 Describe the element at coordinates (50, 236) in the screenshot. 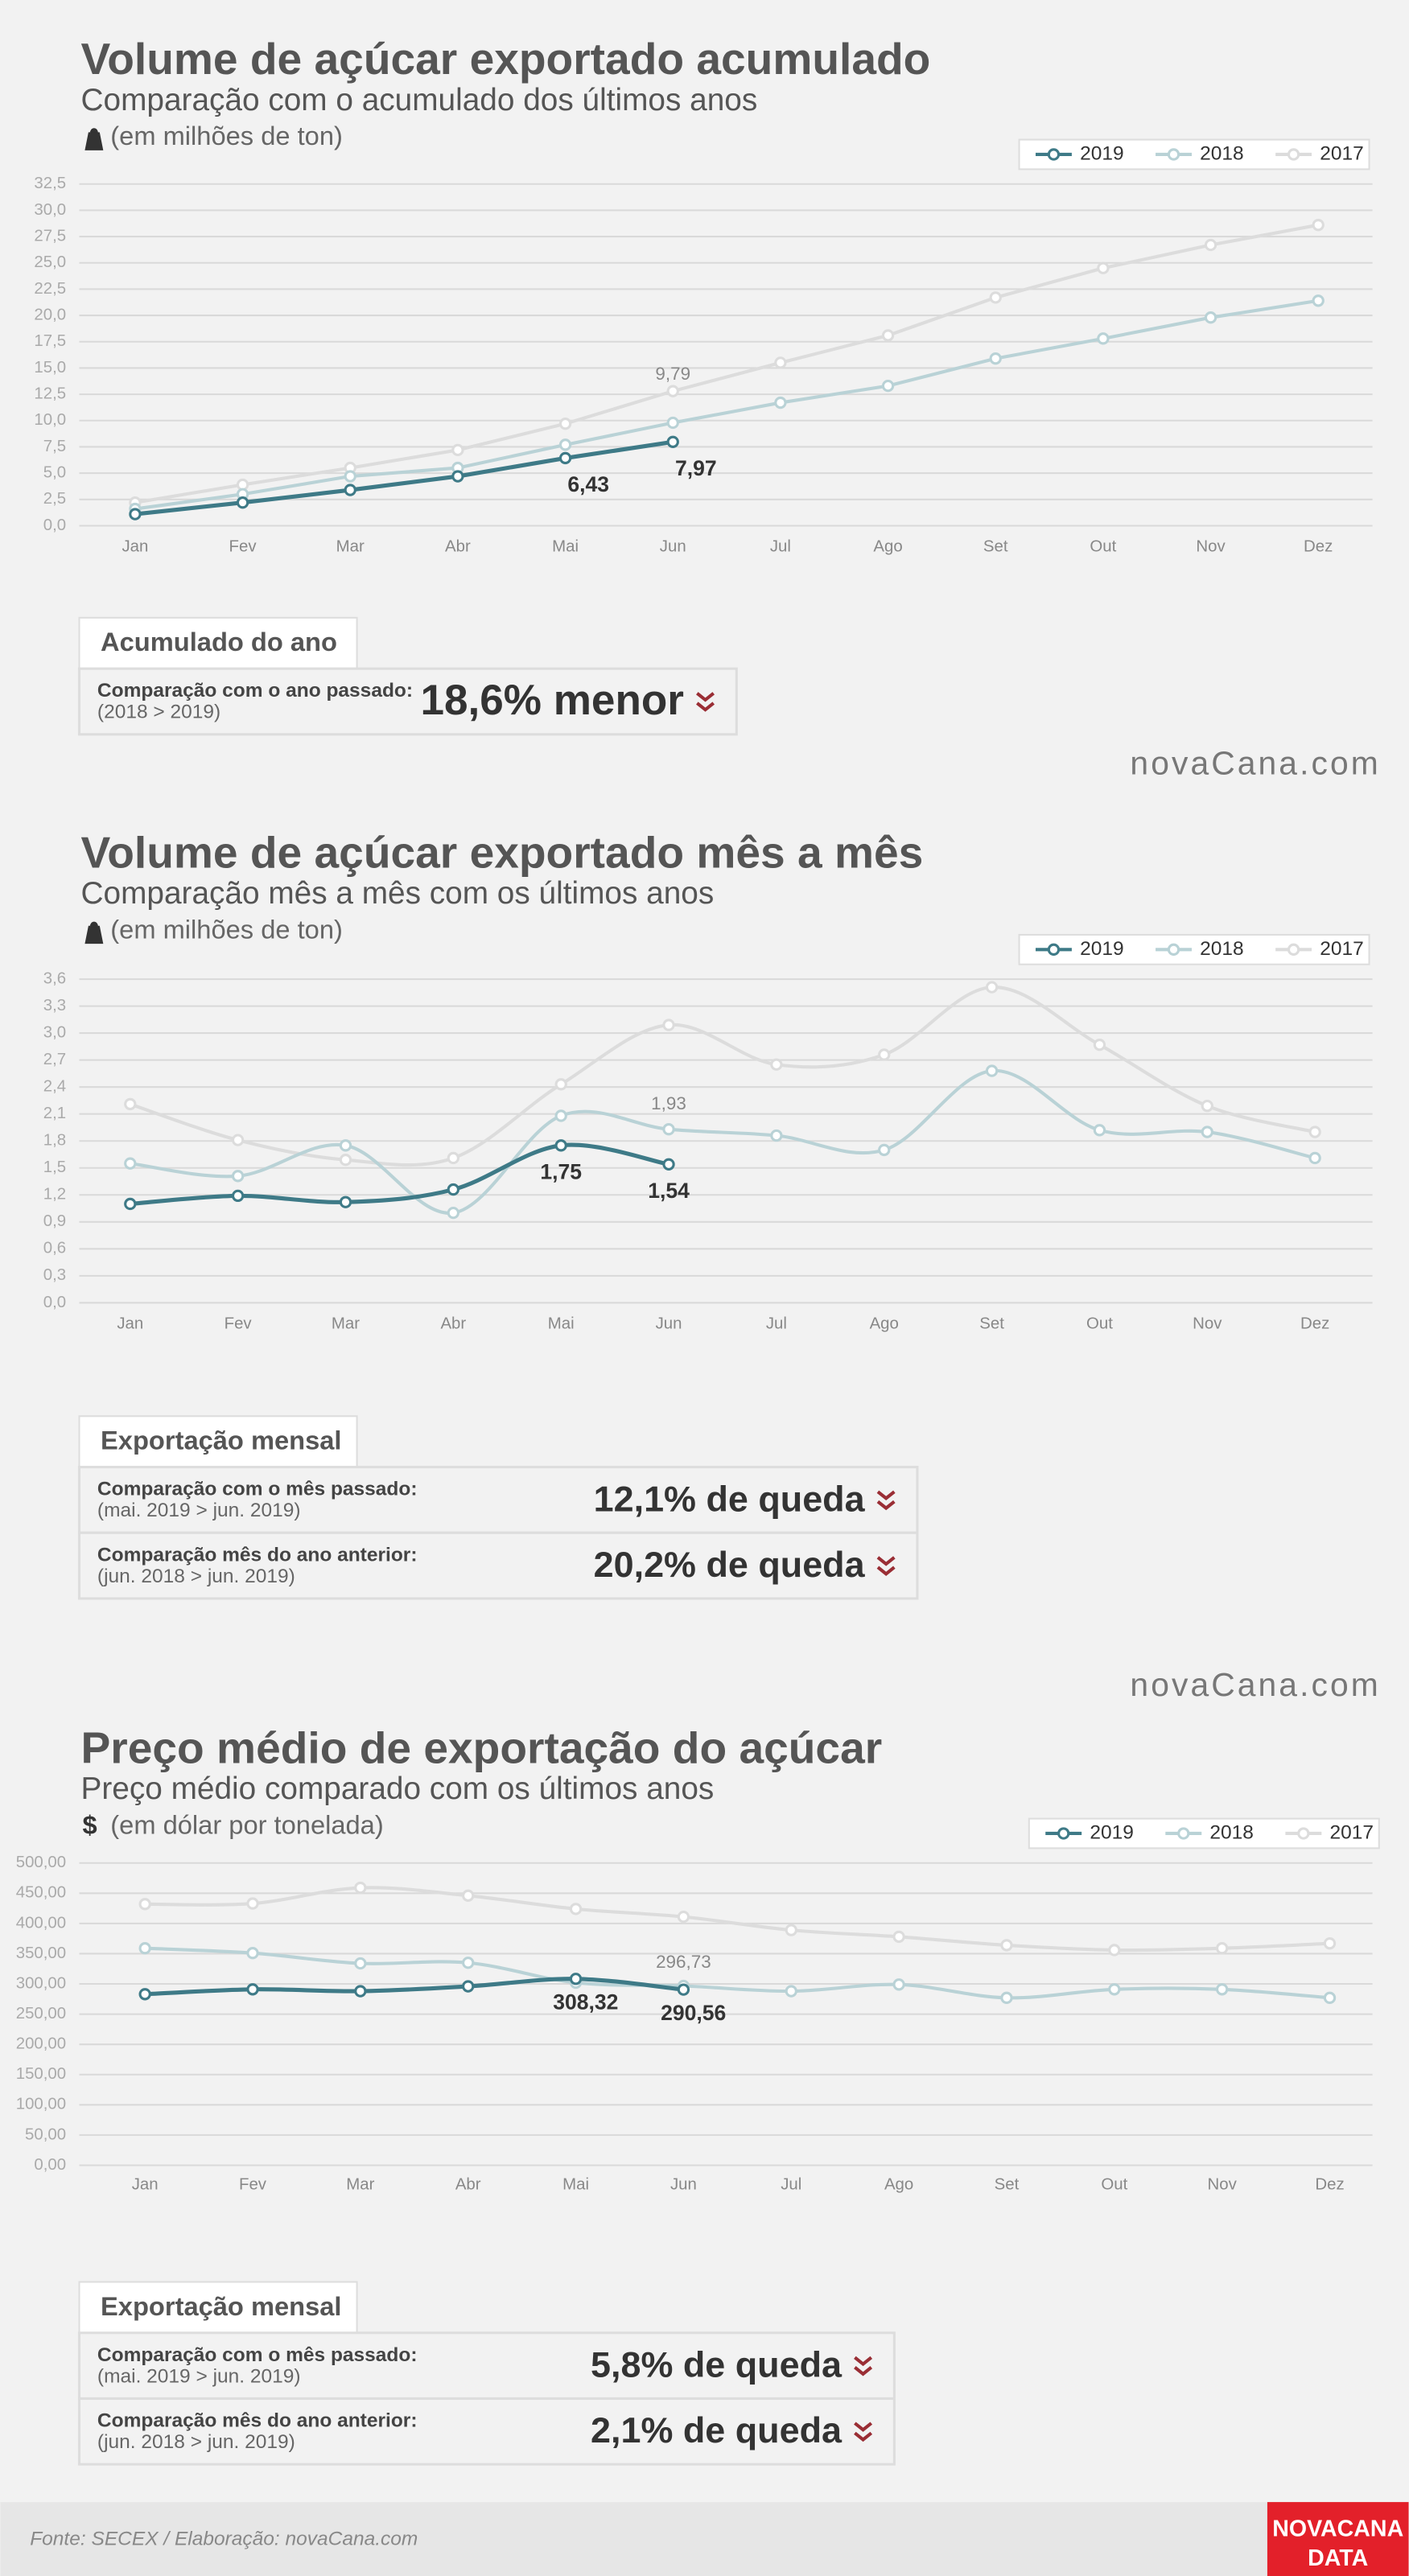

I see `y-tick-label: 27,5` at that location.